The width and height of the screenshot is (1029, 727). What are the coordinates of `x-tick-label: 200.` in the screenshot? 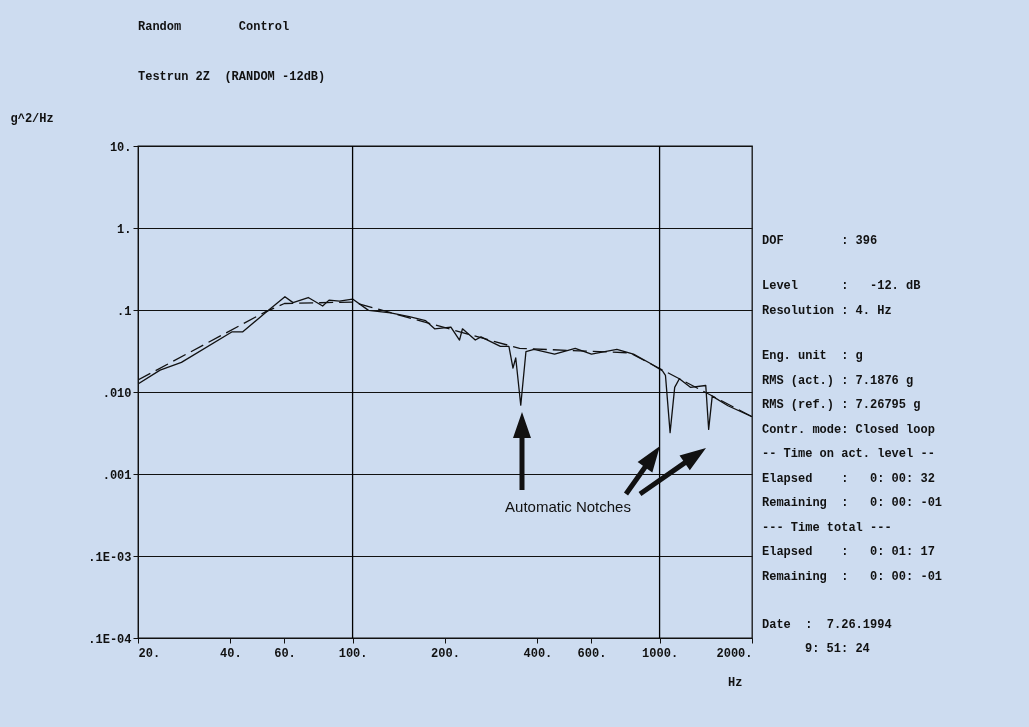 It's located at (445, 653).